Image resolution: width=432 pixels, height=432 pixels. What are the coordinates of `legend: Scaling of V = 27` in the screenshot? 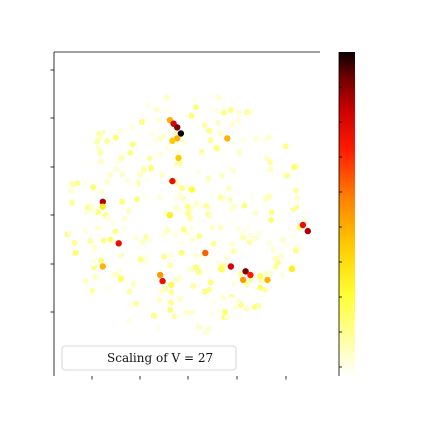 It's located at (149, 358).